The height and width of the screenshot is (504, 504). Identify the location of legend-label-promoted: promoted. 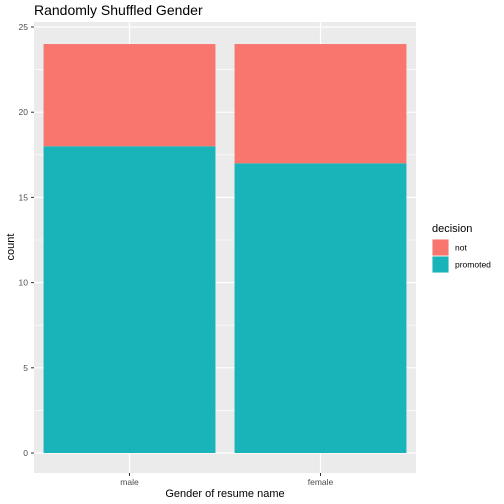
(473, 265).